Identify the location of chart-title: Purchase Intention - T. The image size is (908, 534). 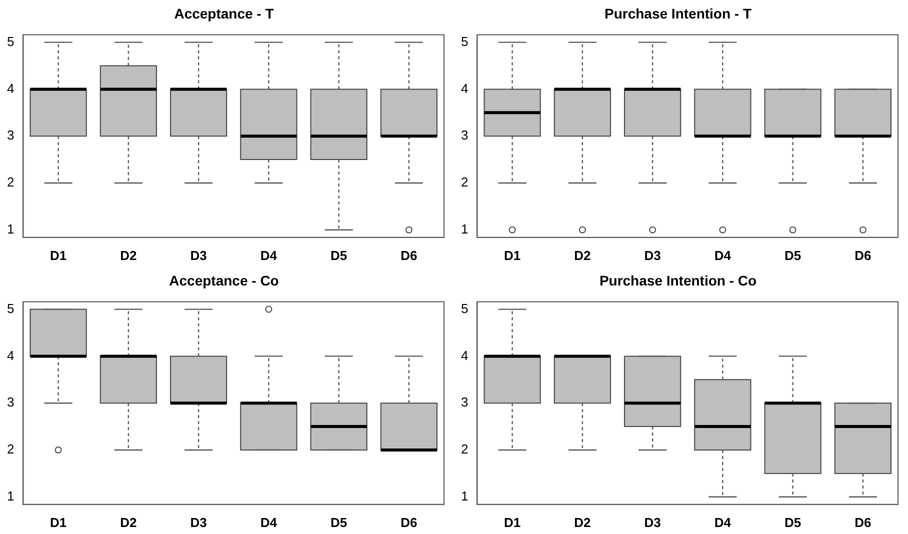
(678, 13).